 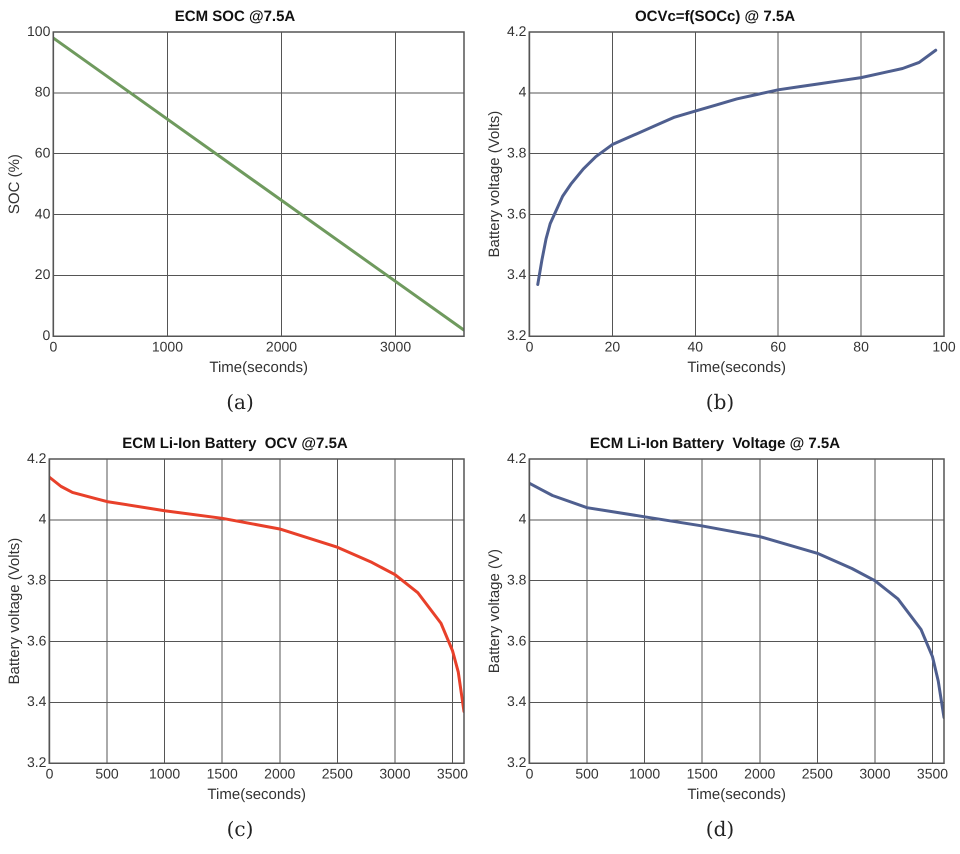 What do you see at coordinates (240, 402) in the screenshot?
I see `text: (a)` at bounding box center [240, 402].